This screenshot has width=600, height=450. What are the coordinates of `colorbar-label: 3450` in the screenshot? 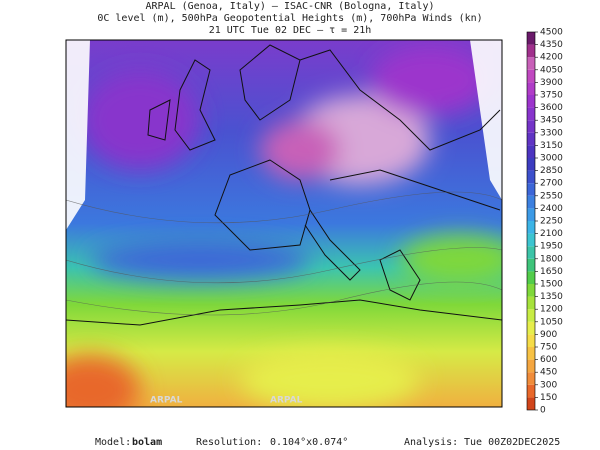 It's located at (551, 121).